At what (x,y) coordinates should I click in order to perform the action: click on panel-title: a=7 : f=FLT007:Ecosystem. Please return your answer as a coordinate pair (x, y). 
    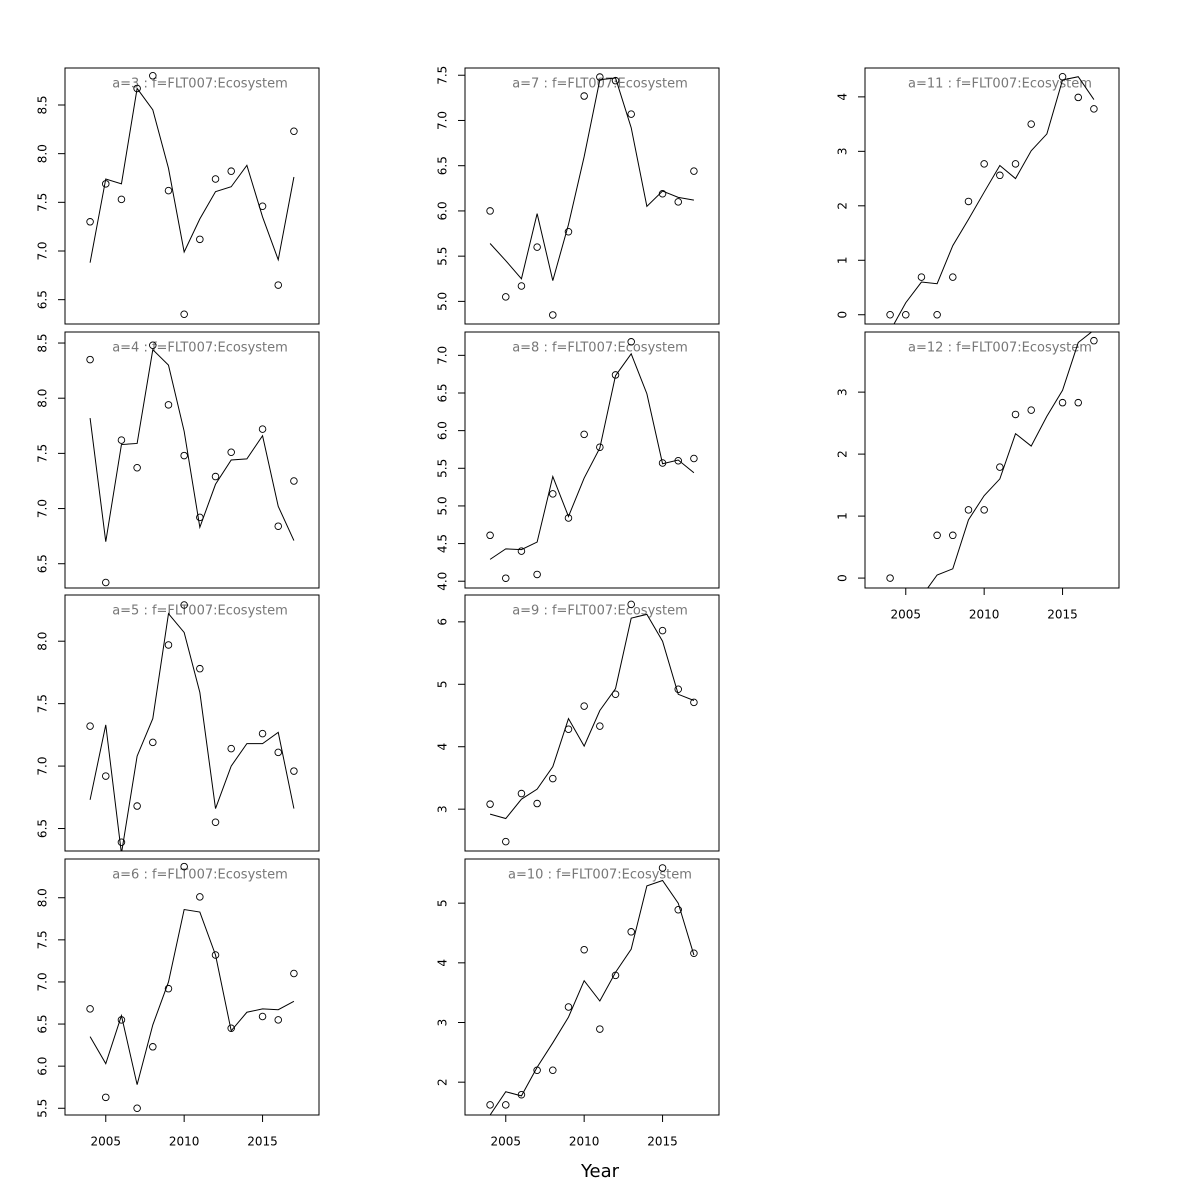
    Looking at the image, I should click on (600, 84).